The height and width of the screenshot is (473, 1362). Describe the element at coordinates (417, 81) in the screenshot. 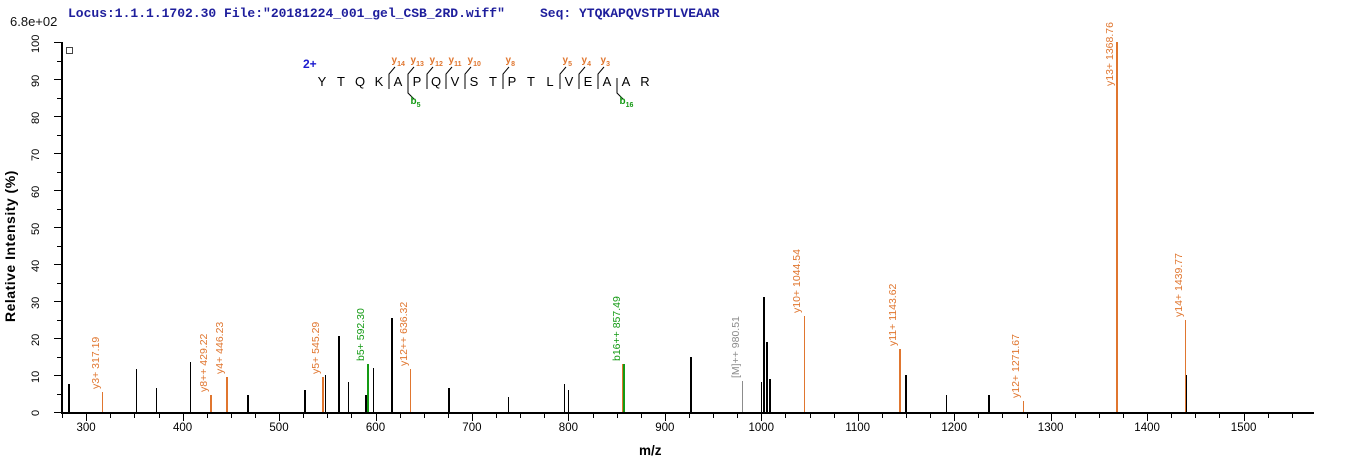

I see `residue-letter: P` at that location.